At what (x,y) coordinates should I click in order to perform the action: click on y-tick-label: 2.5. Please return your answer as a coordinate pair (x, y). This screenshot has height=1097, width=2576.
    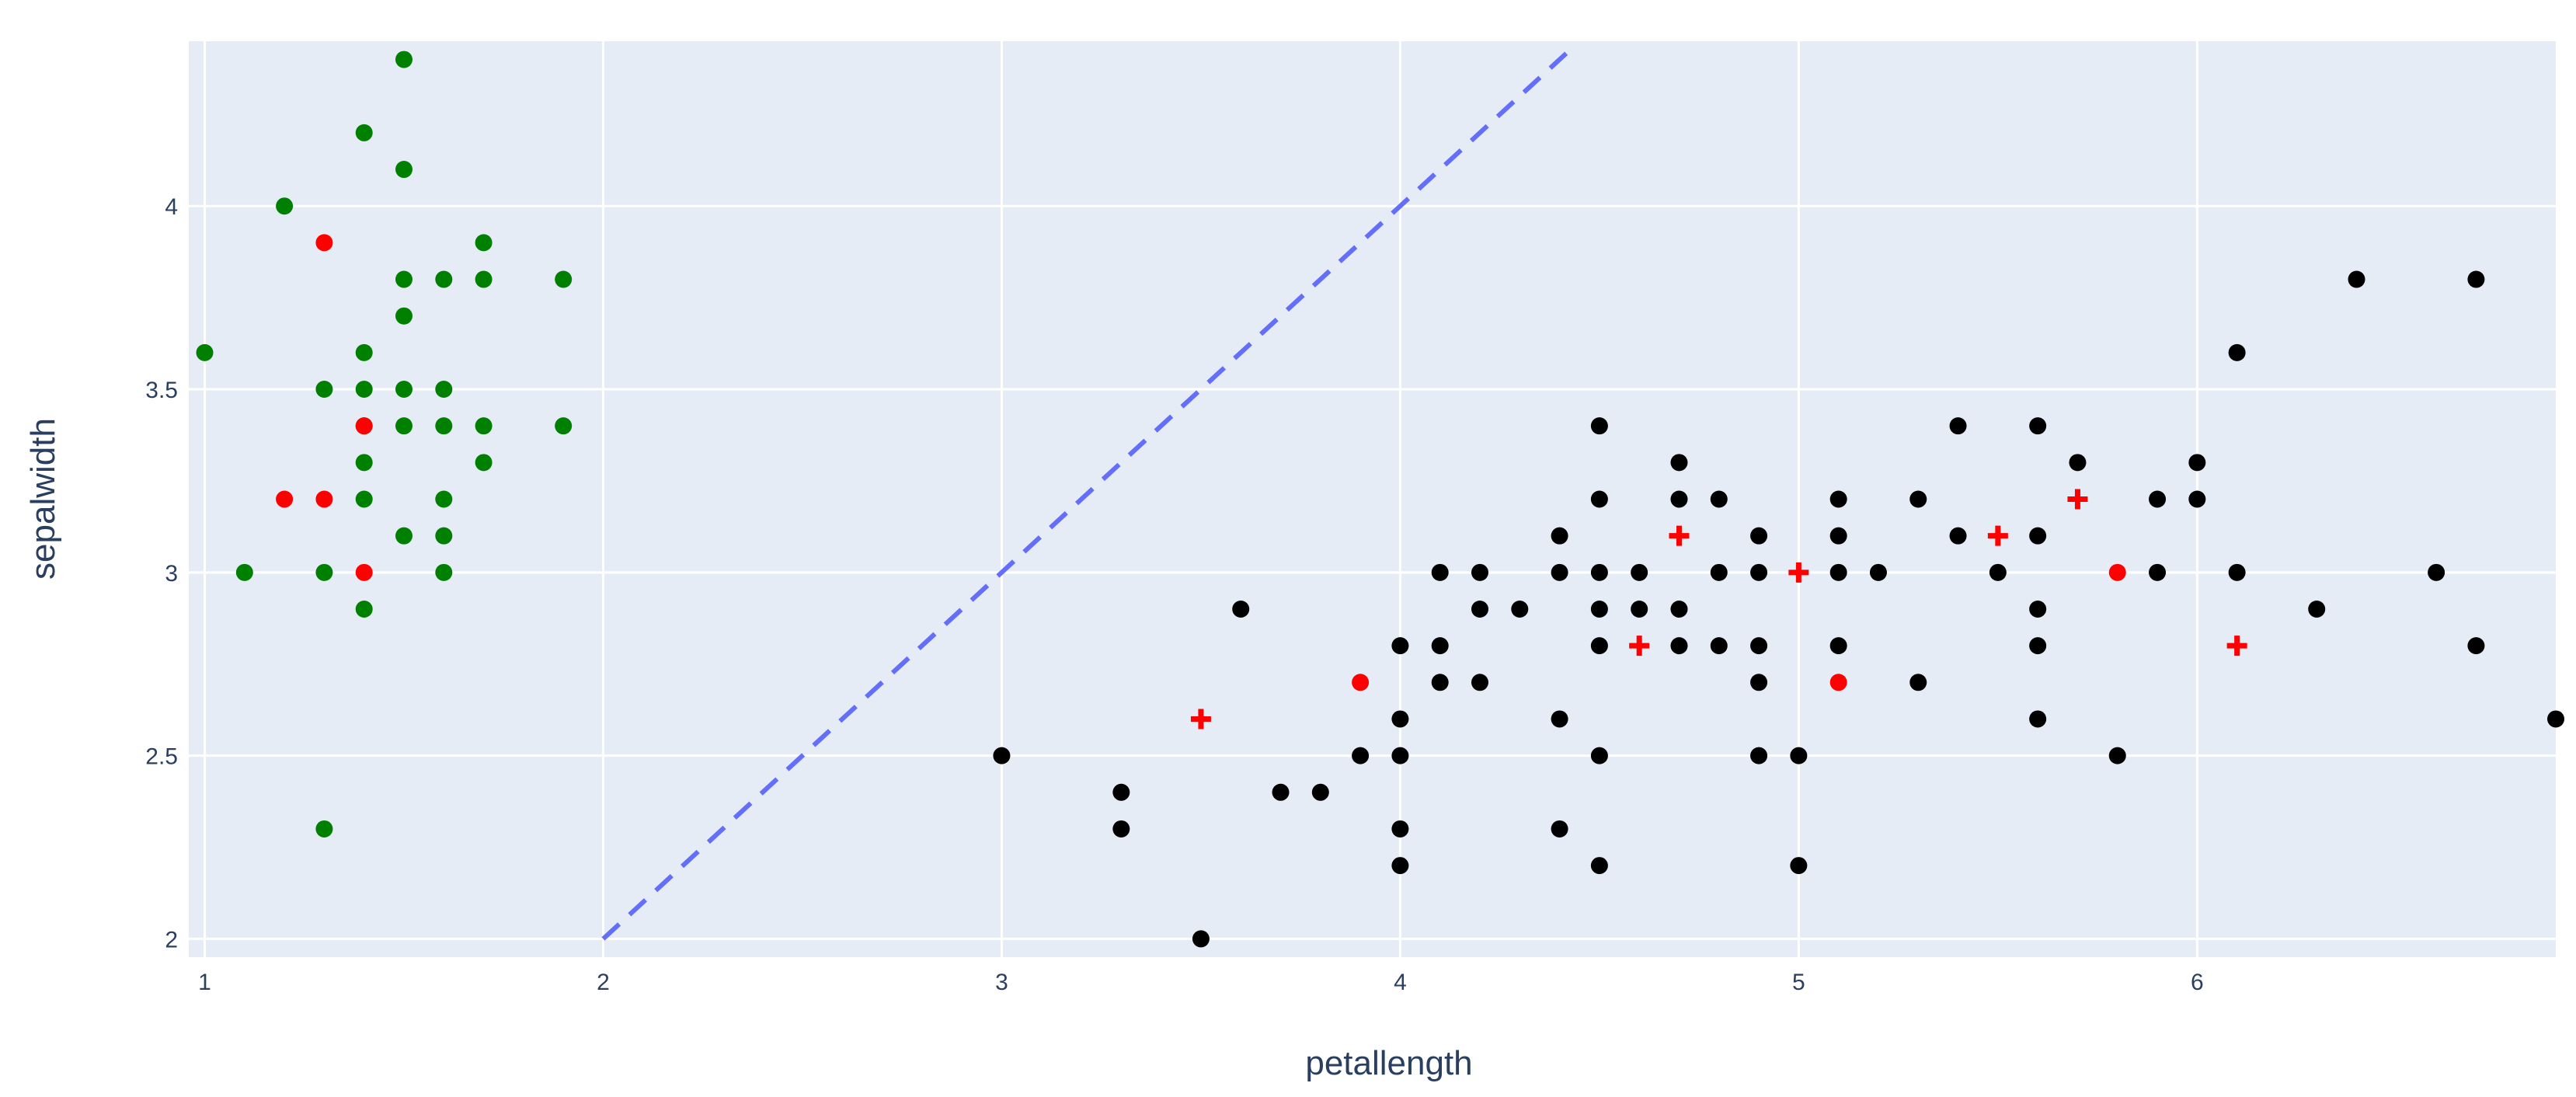
    Looking at the image, I should click on (161, 757).